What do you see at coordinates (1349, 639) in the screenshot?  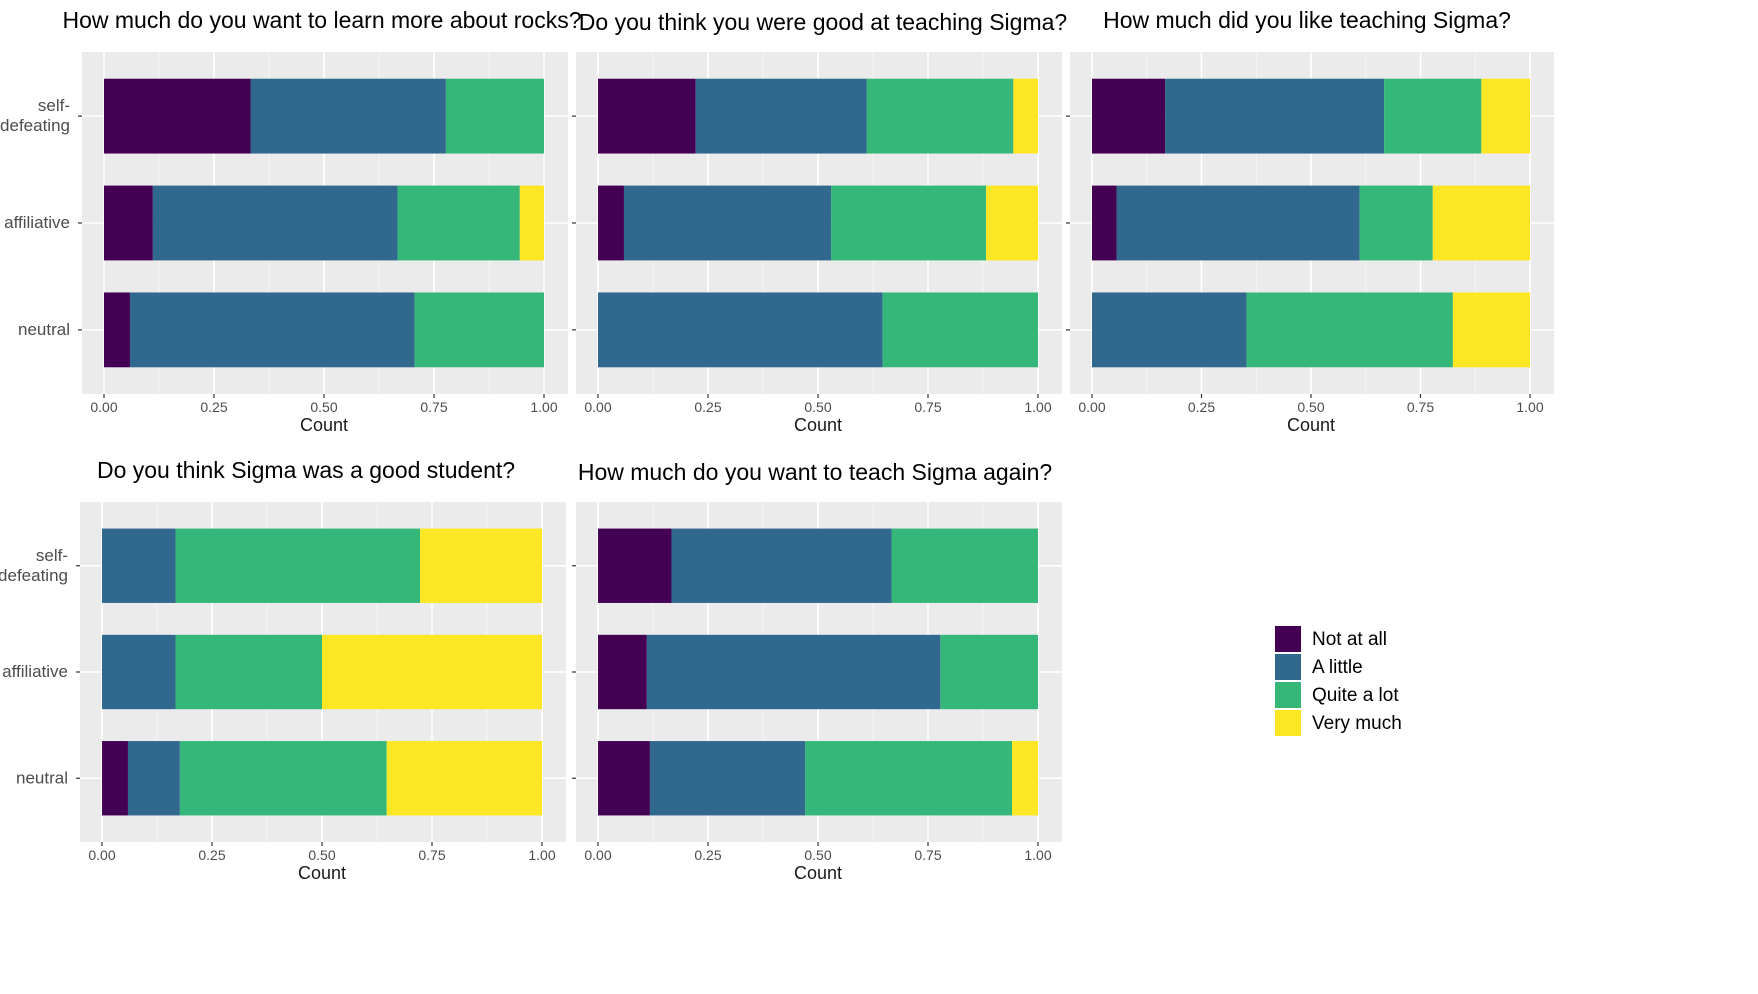 I see `legend-label-not-at-all: Not at all` at bounding box center [1349, 639].